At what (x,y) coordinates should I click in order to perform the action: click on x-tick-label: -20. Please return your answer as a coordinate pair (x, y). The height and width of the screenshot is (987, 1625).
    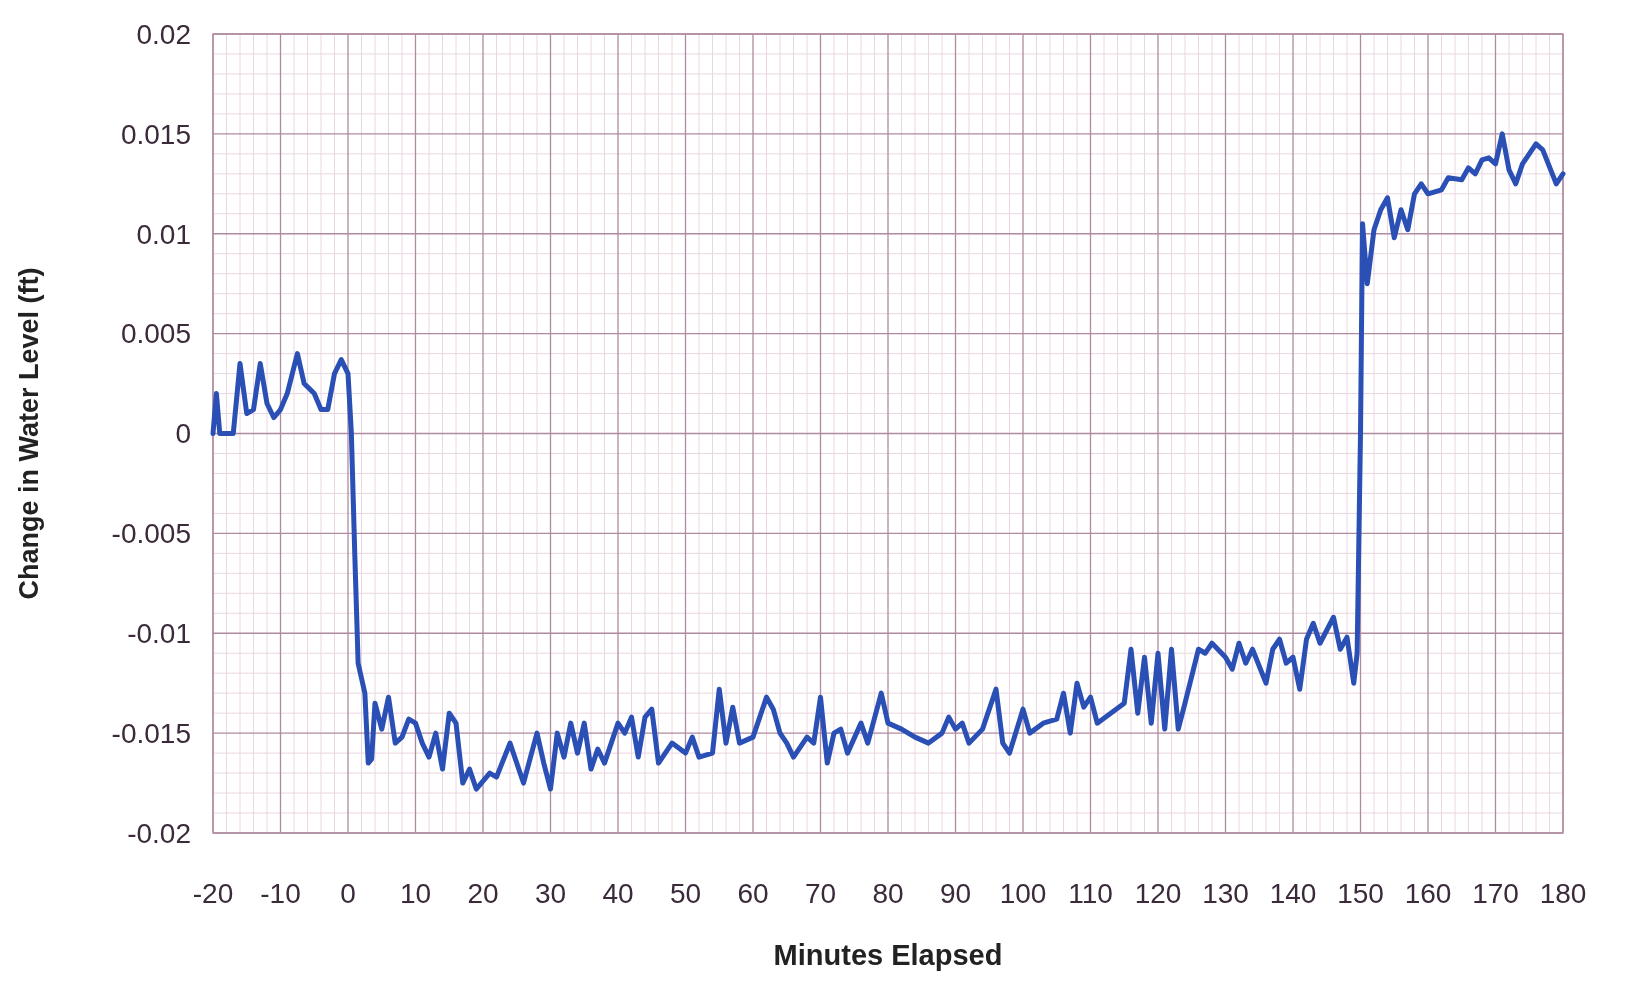
    Looking at the image, I should click on (213, 893).